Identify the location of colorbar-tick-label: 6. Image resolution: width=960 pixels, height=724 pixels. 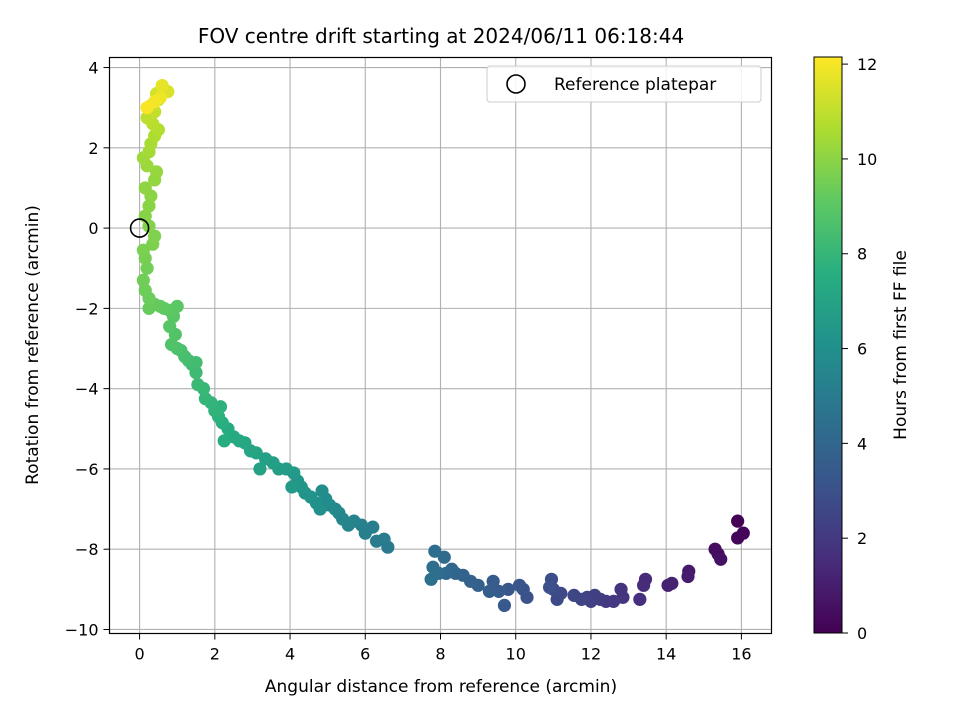
(862, 349).